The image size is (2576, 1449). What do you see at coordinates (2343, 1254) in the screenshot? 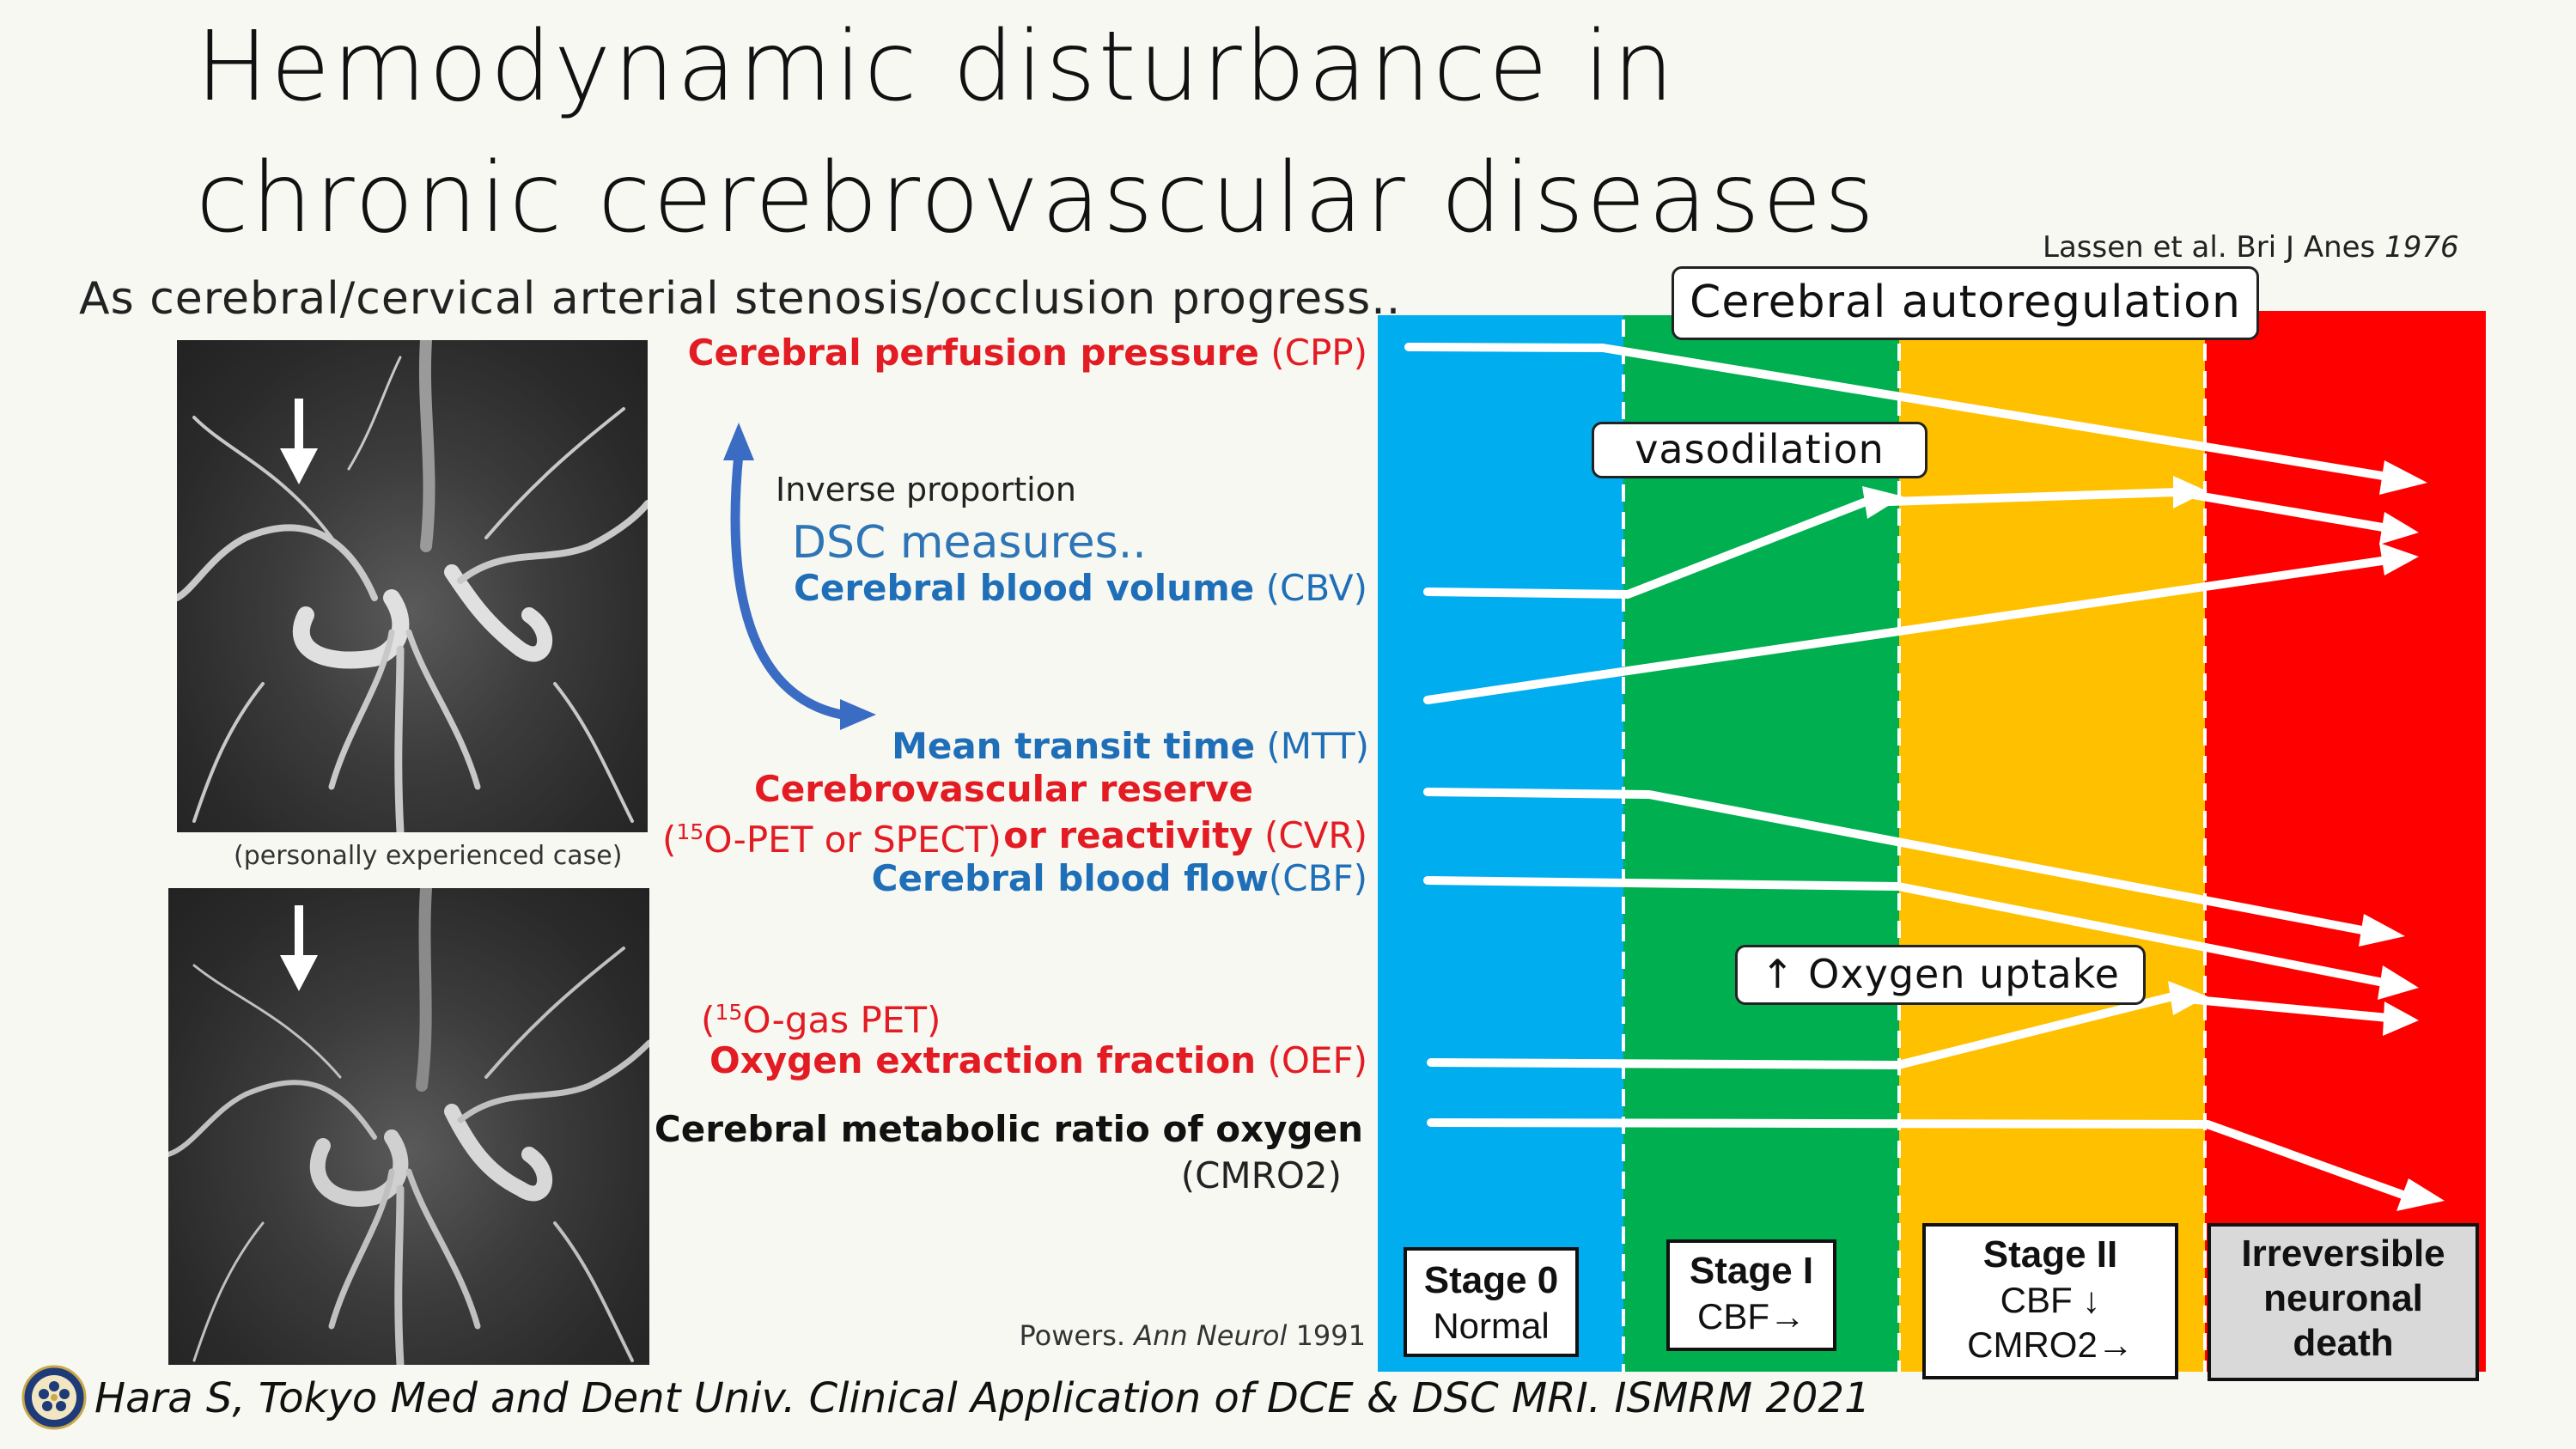
I see `stage-3-name1: Irreversible` at bounding box center [2343, 1254].